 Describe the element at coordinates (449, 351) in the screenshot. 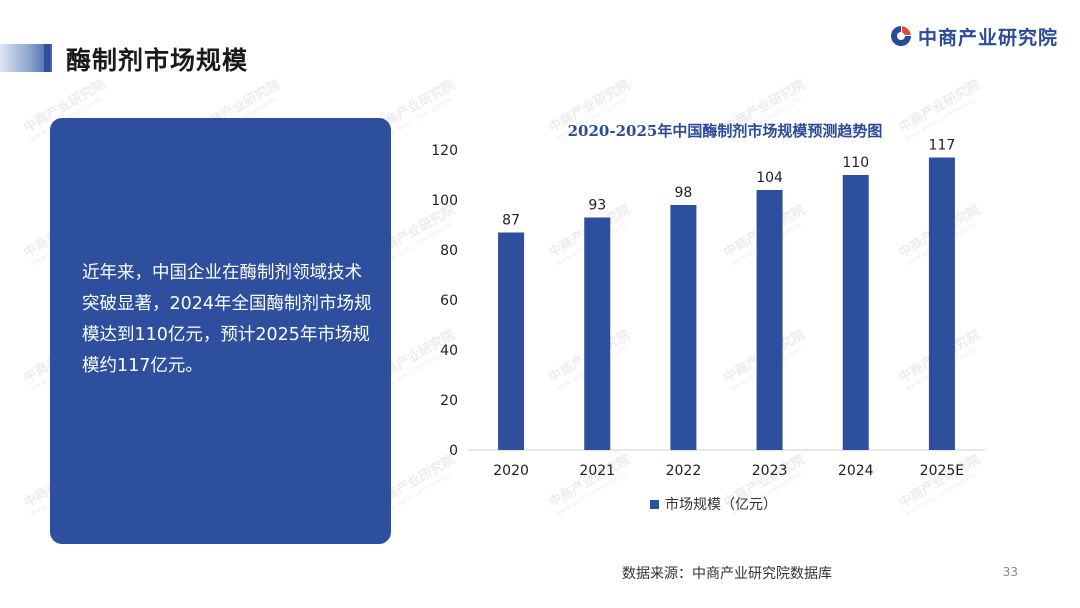

I see `y-tick-label: 40` at that location.